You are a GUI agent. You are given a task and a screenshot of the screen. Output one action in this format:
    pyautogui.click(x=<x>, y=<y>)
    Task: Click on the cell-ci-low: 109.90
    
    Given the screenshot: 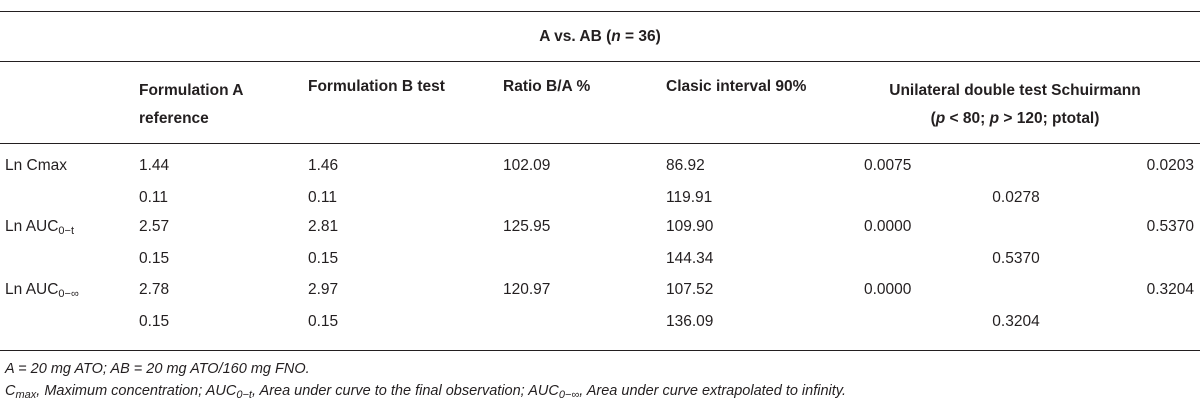 What is the action you would take?
    pyautogui.click(x=690, y=226)
    